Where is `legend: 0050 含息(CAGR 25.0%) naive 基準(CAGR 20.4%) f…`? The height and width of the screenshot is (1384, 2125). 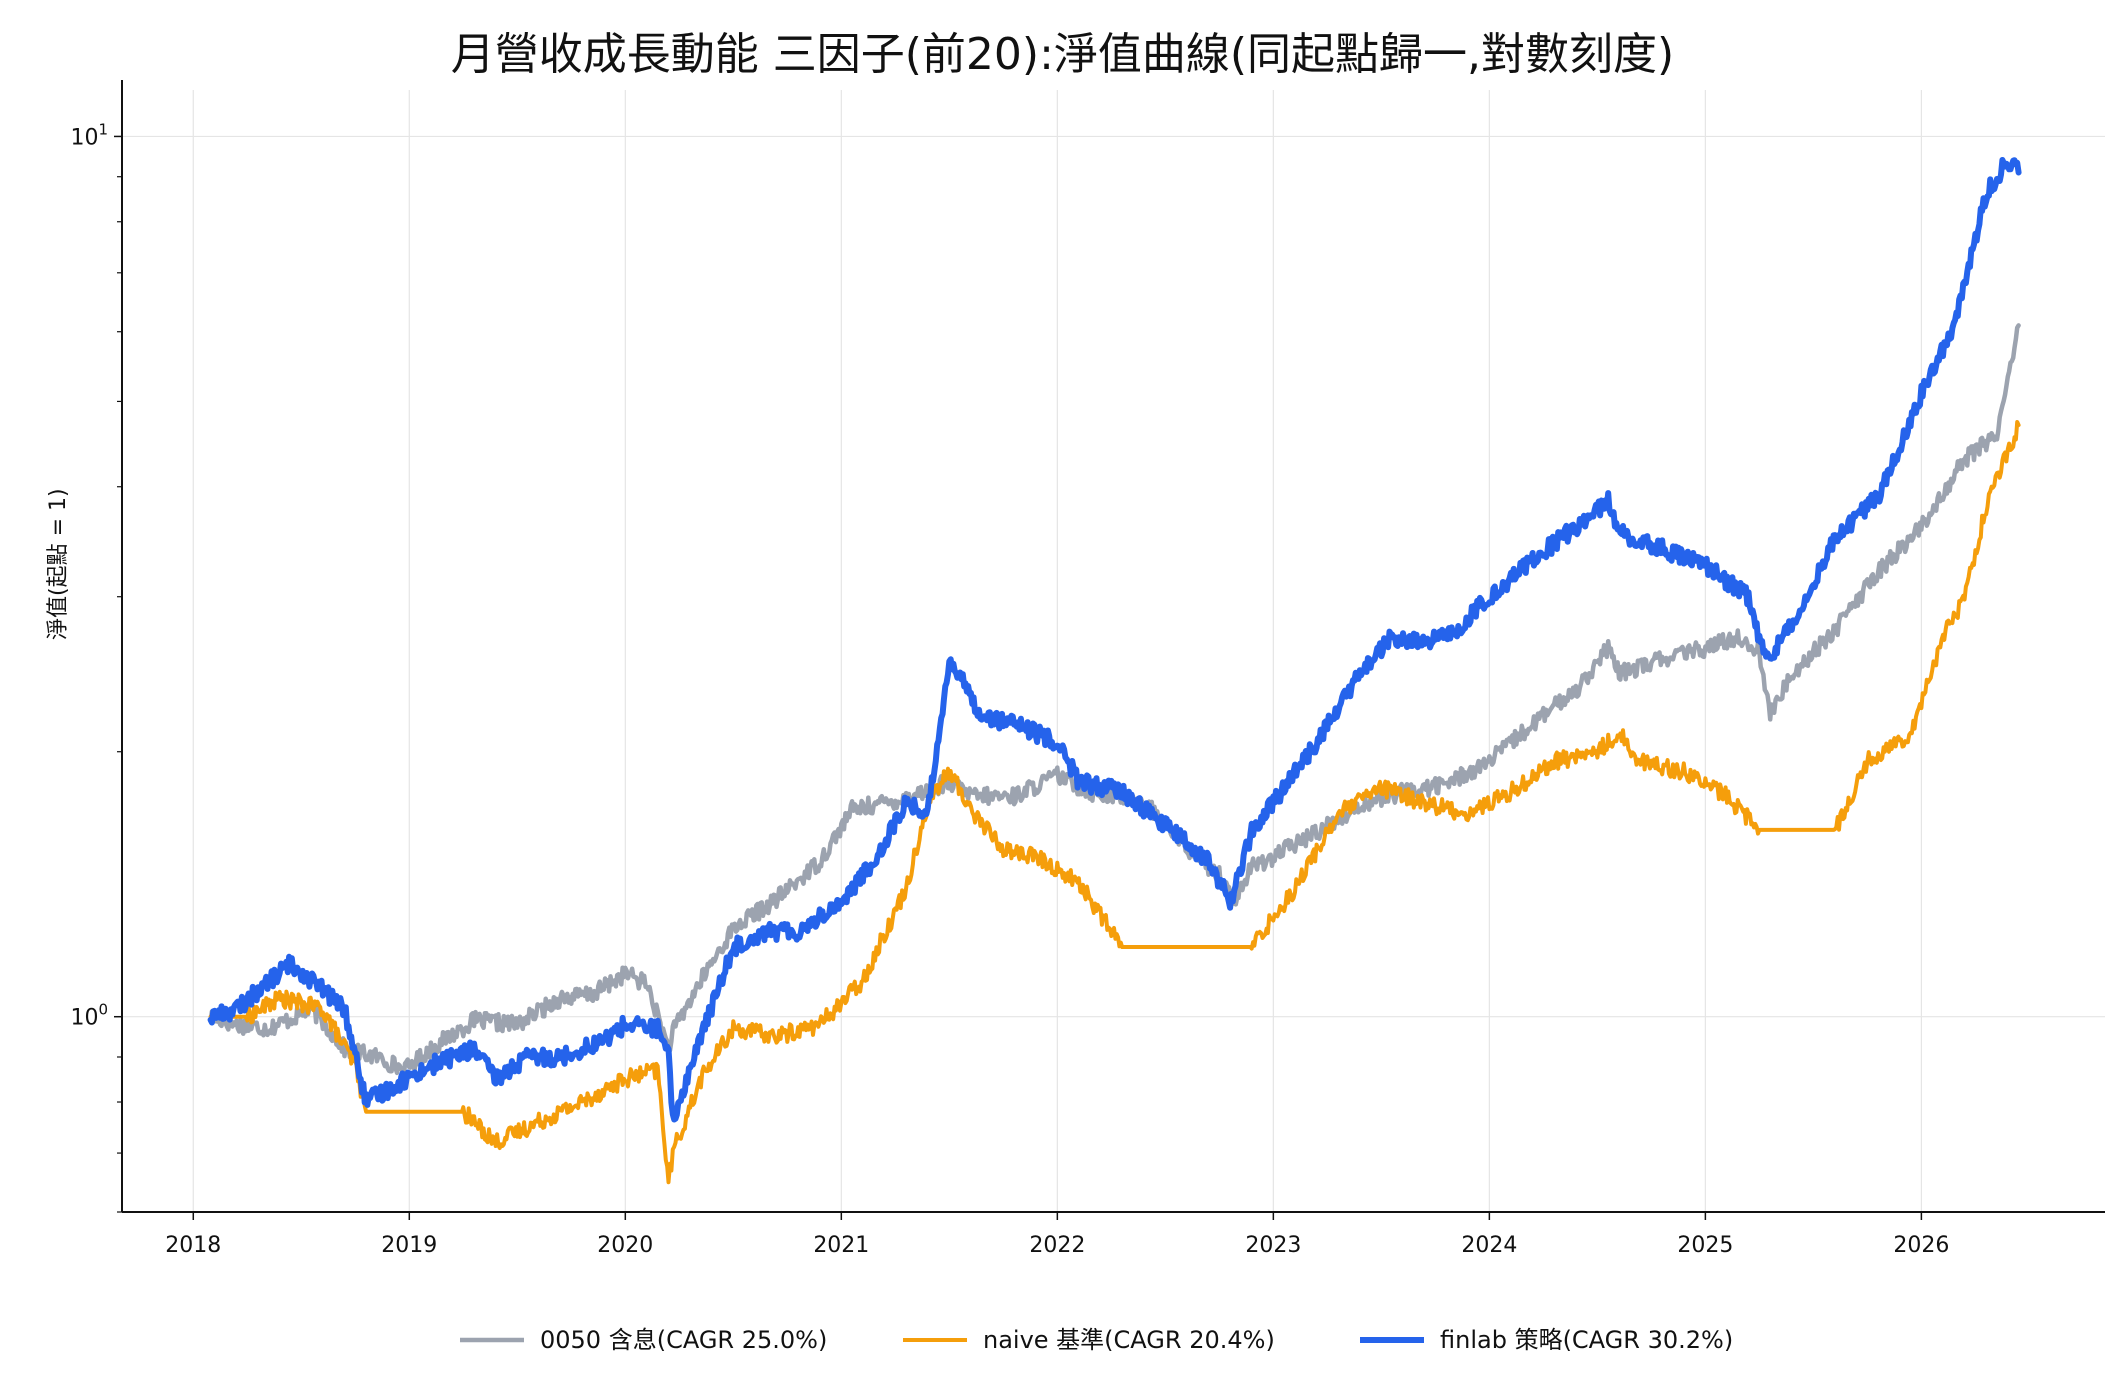
legend: 0050 含息(CAGR 25.0%) naive 基準(CAGR 20.4%) f… is located at coordinates (1096, 1340).